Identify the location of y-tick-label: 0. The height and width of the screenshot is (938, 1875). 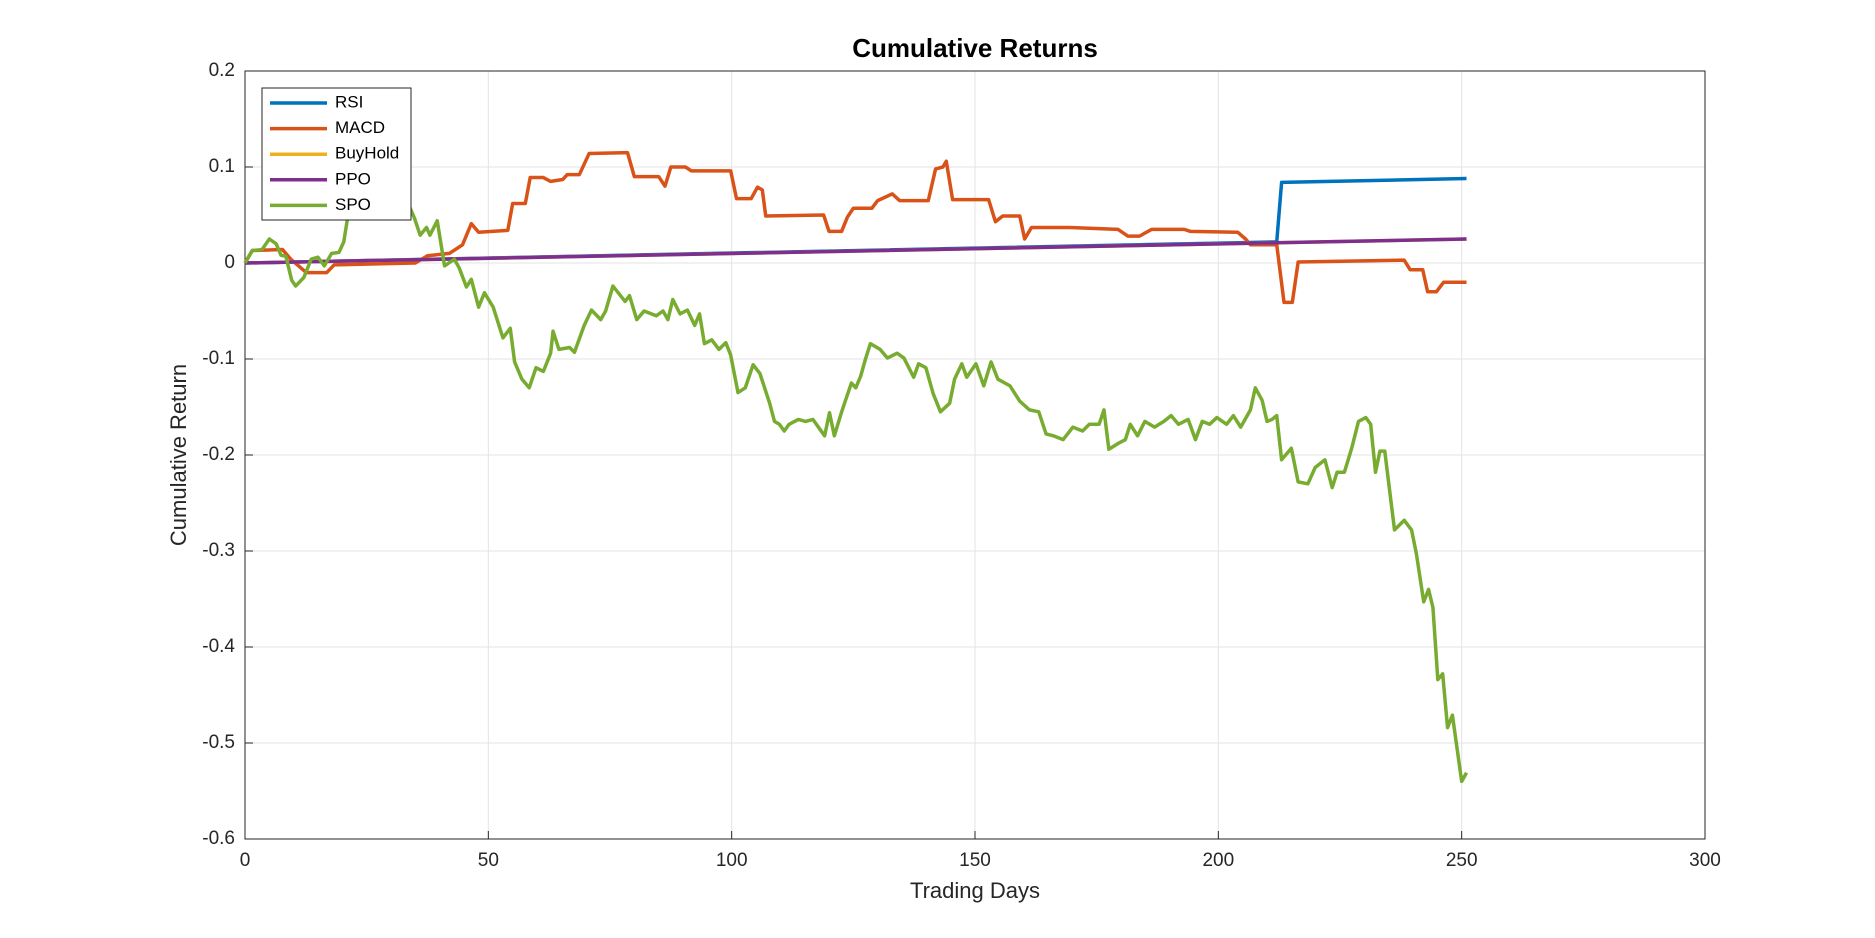
(229, 262).